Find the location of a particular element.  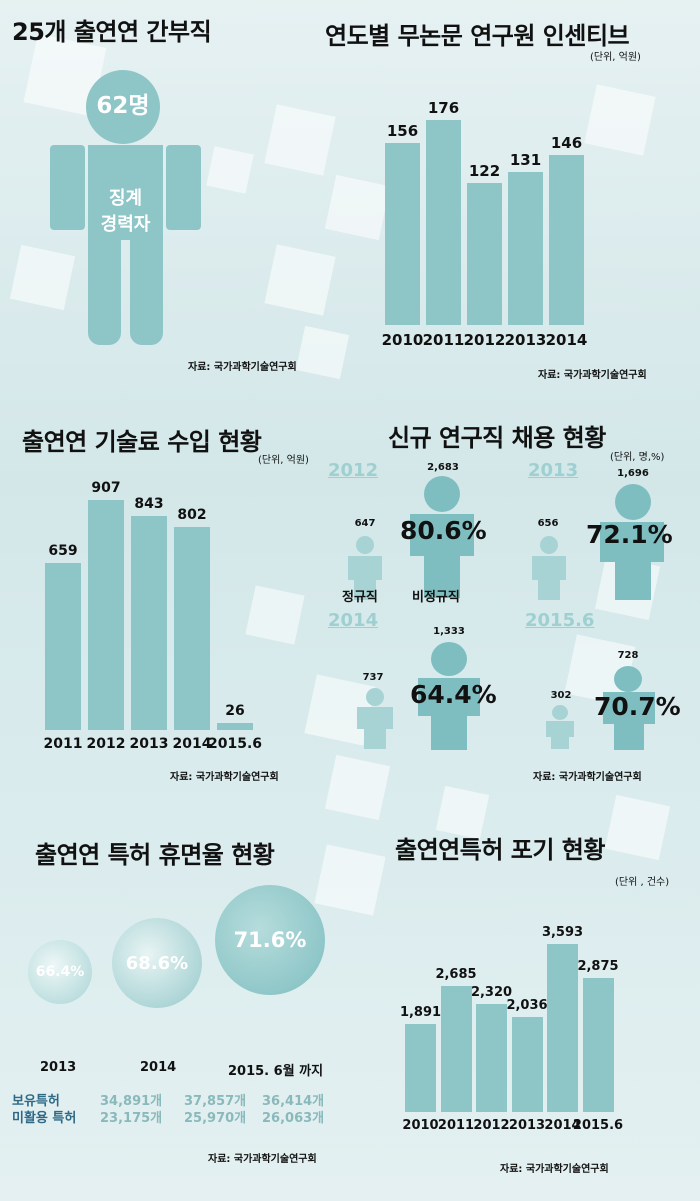

dormancy-circle-2013: 66.4% is located at coordinates (60, 972).